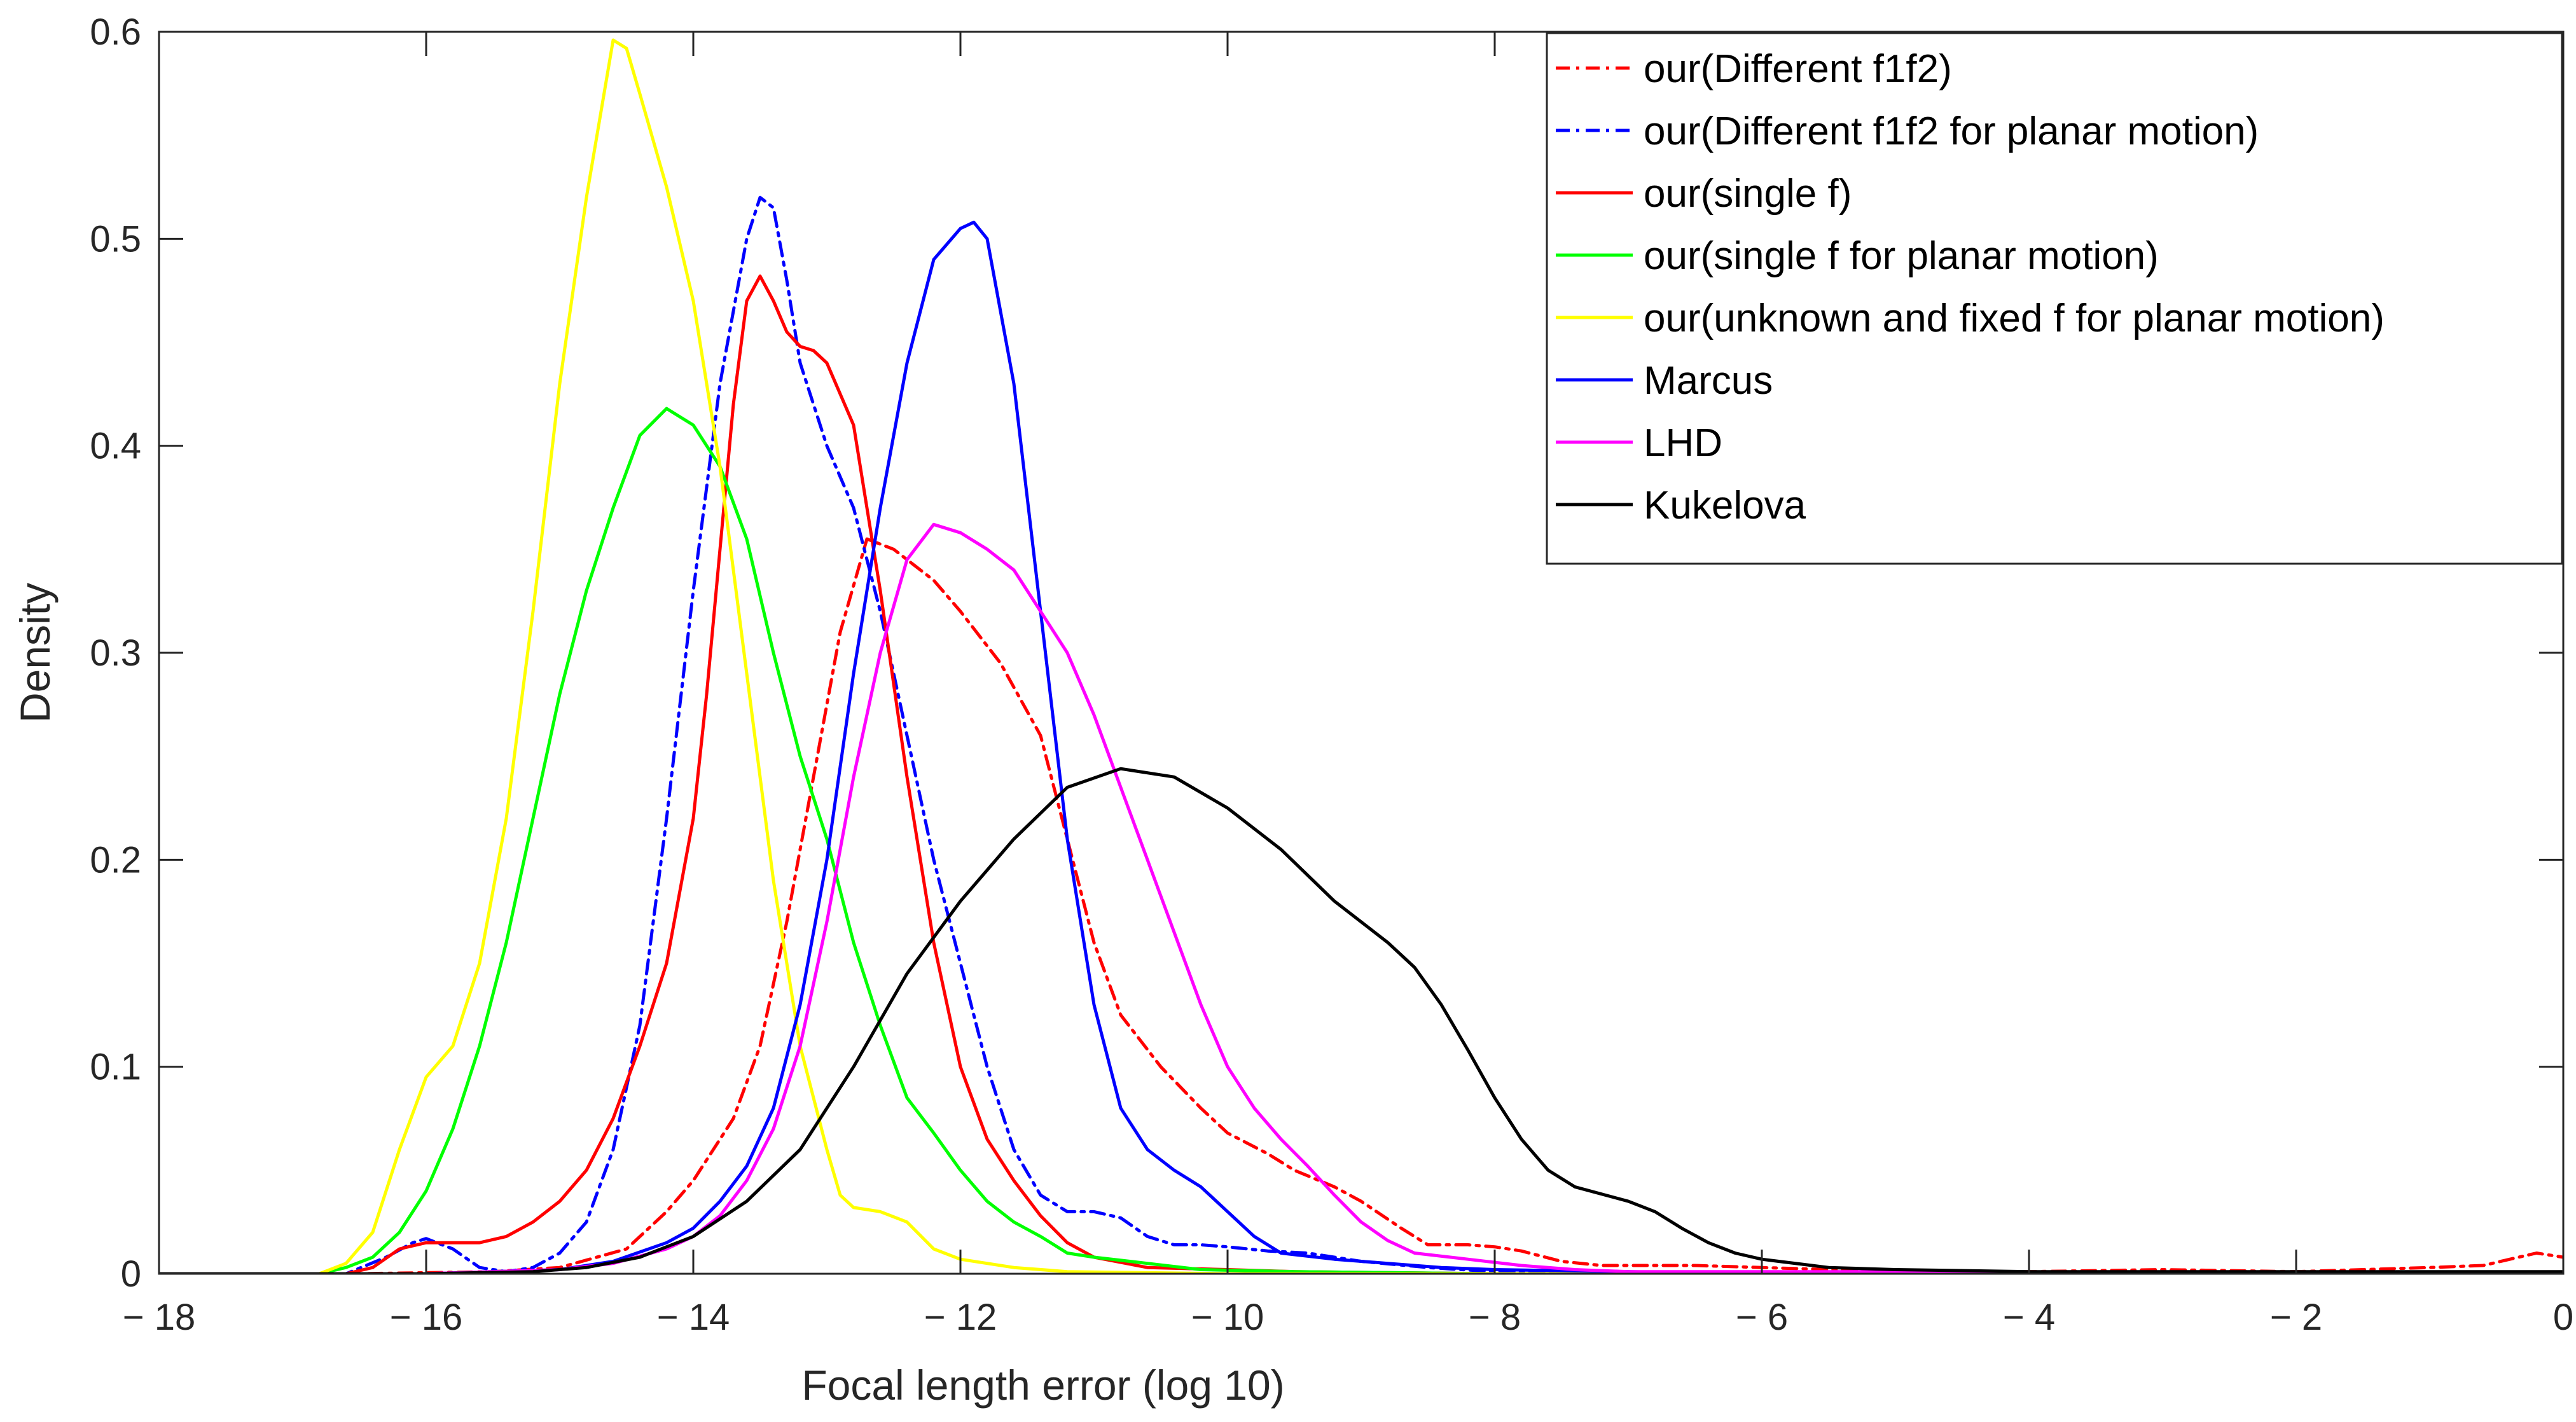  I want to click on y-tick-label: 0.1, so click(115, 1067).